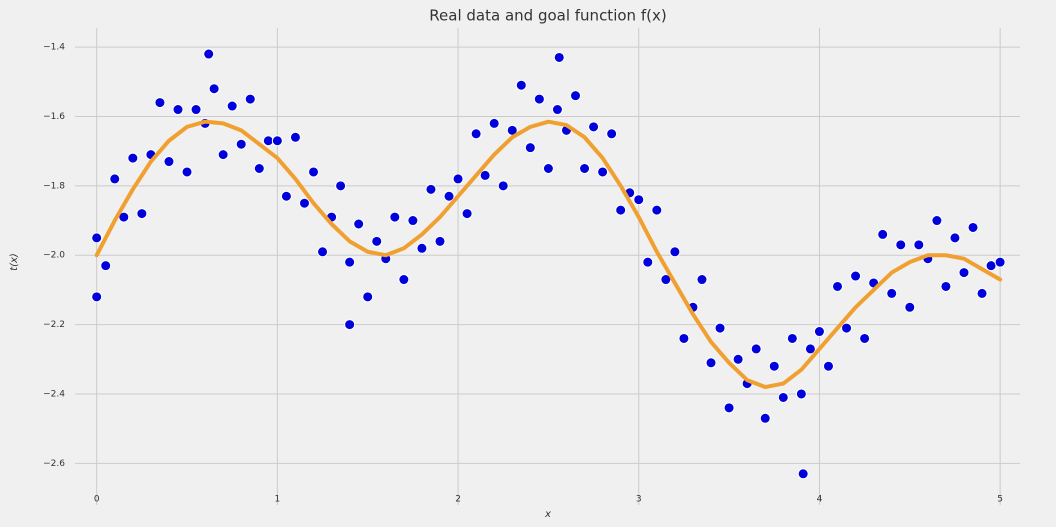 This screenshot has width=1056, height=527. Describe the element at coordinates (54, 117) in the screenshot. I see `y-tick-label: −1.6` at that location.